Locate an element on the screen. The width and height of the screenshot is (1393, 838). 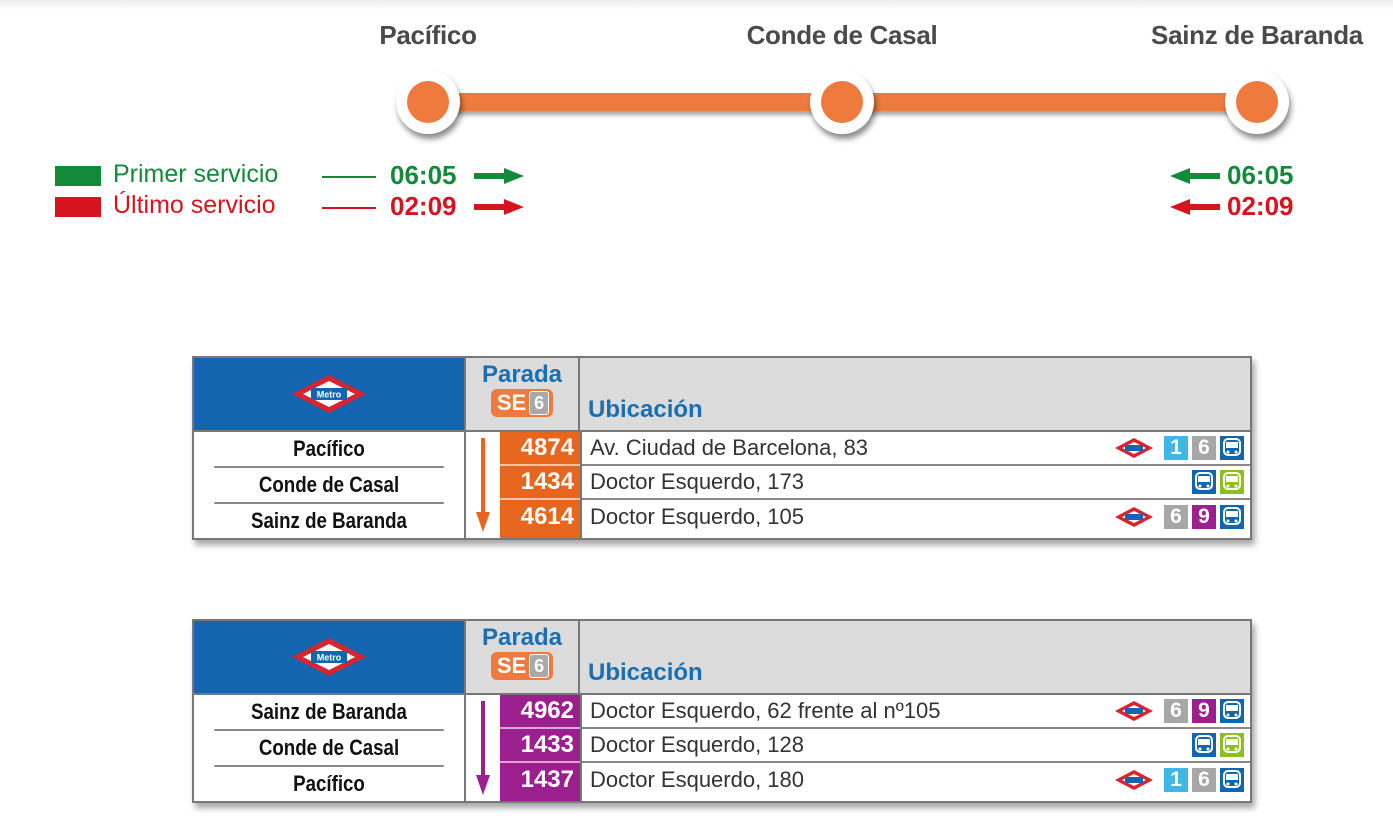
inbound-last-time: 02:09 is located at coordinates (1260, 206).